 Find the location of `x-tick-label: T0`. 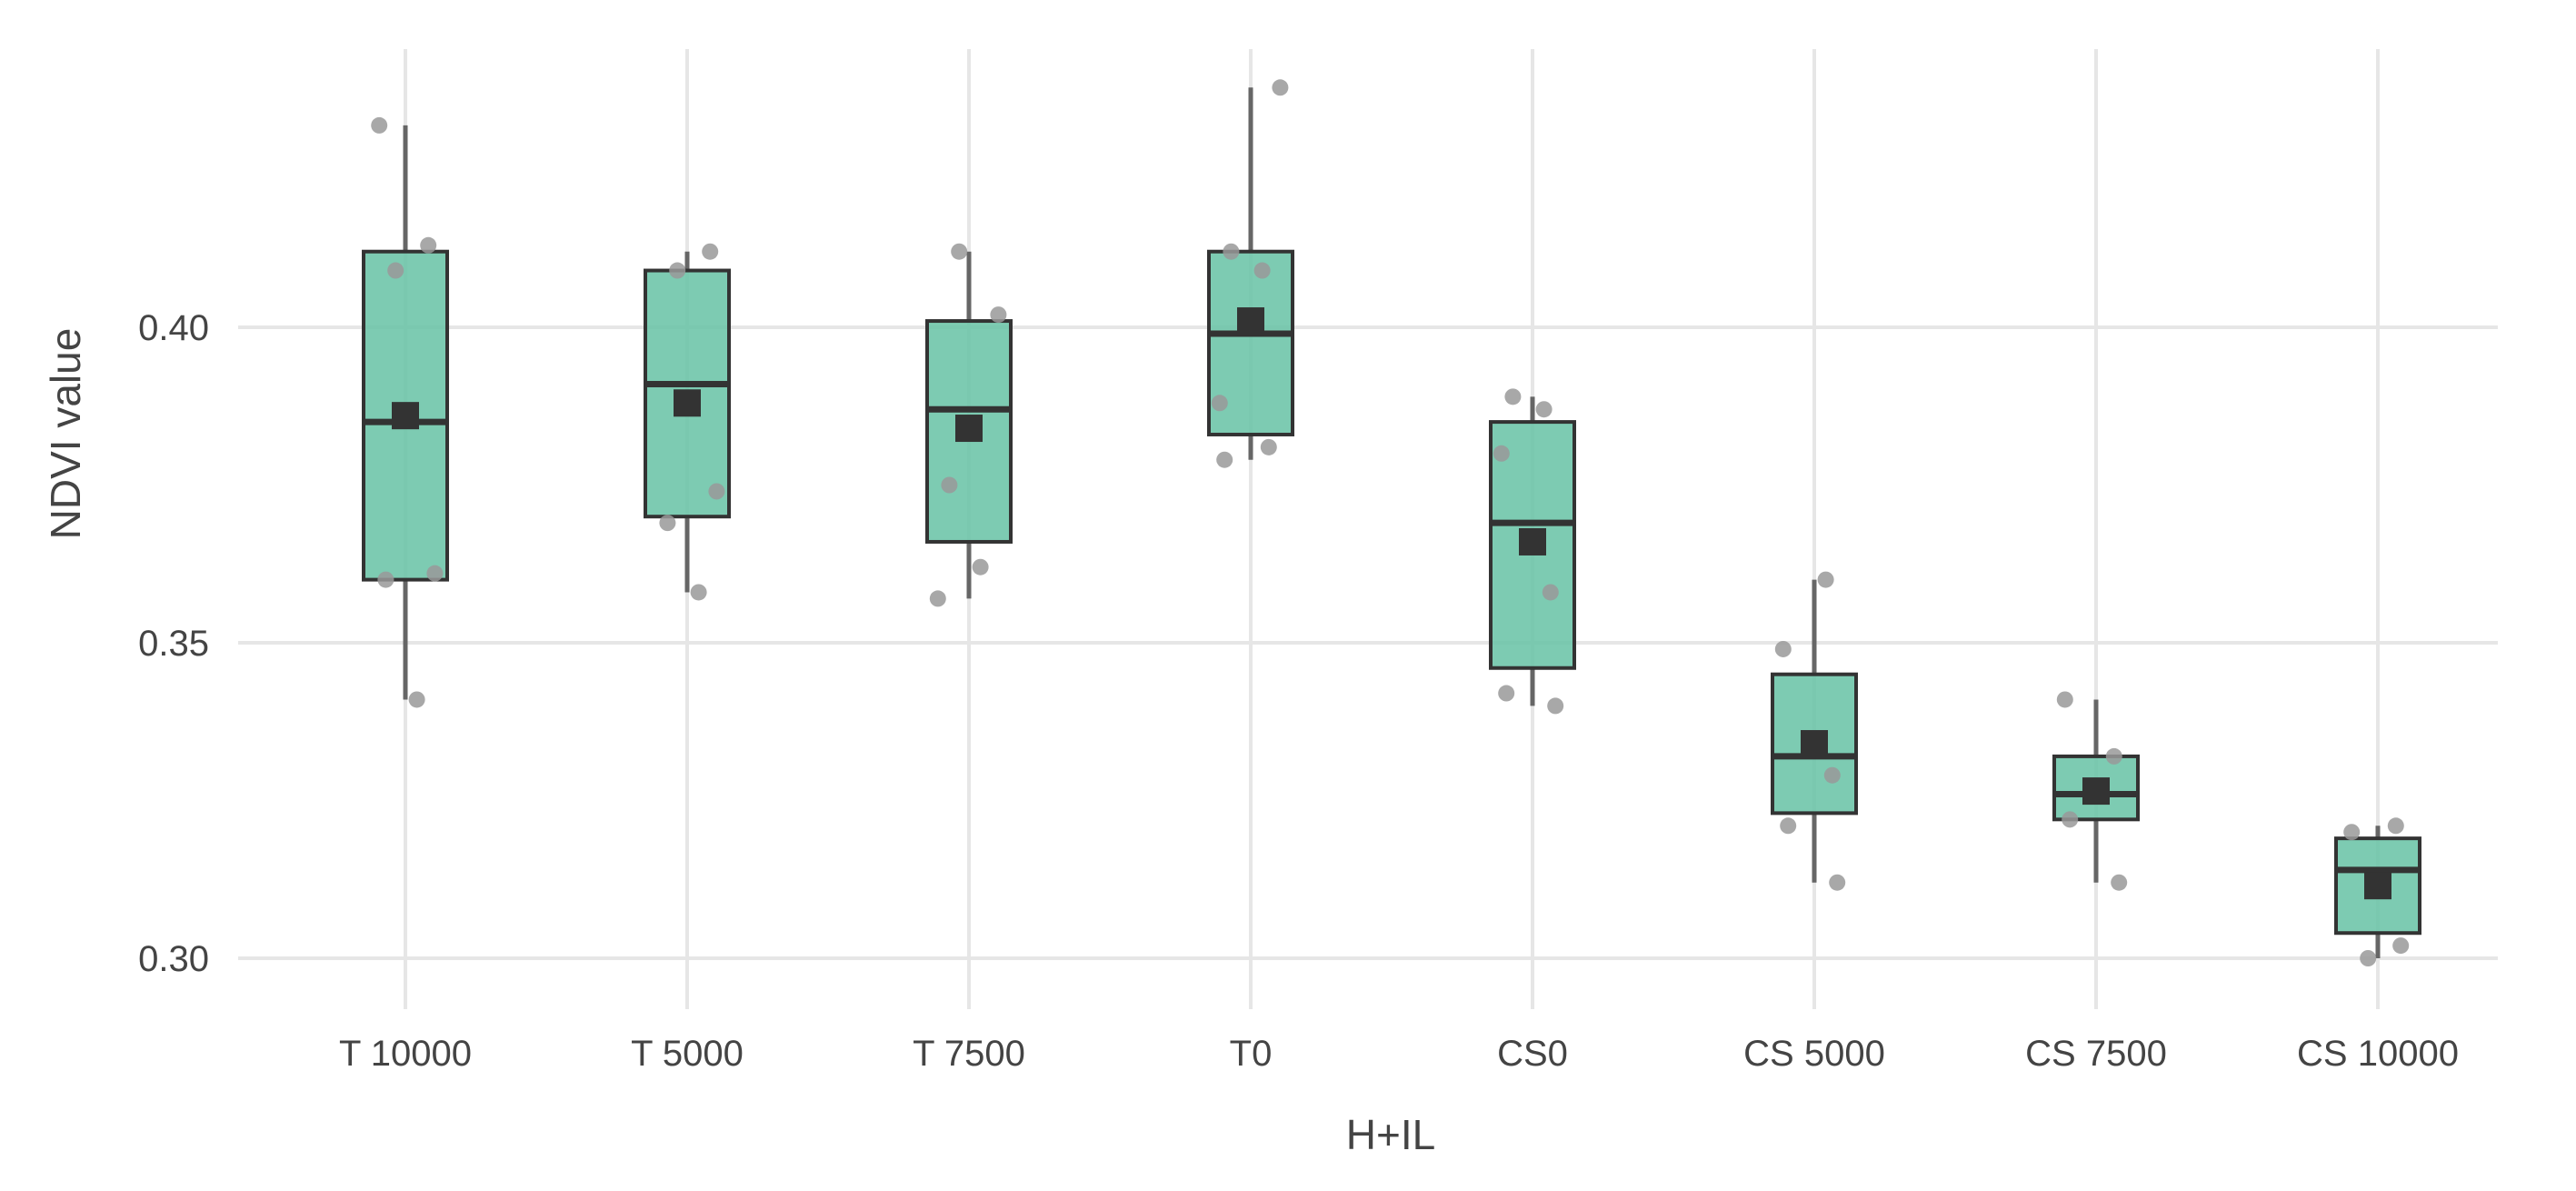

x-tick-label: T0 is located at coordinates (1251, 1054).